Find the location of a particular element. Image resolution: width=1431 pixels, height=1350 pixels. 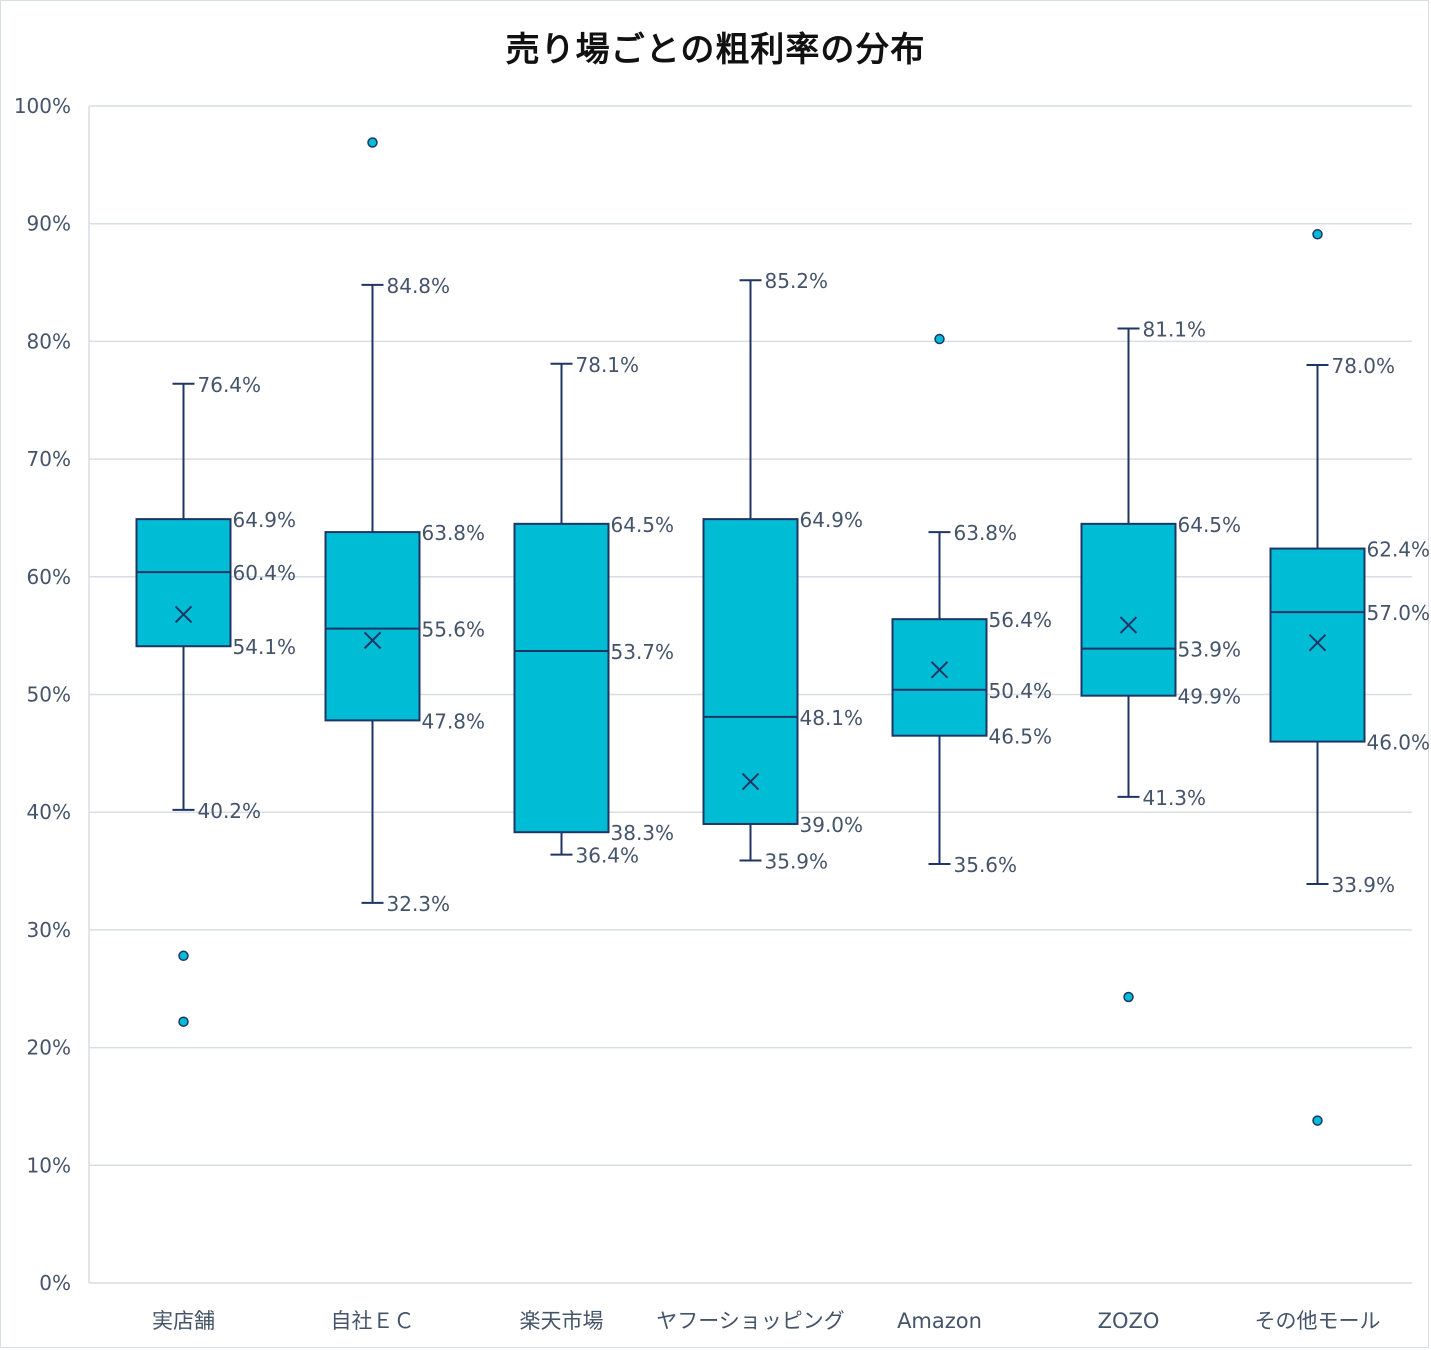

y-tick-label: 20% is located at coordinates (49, 1048).